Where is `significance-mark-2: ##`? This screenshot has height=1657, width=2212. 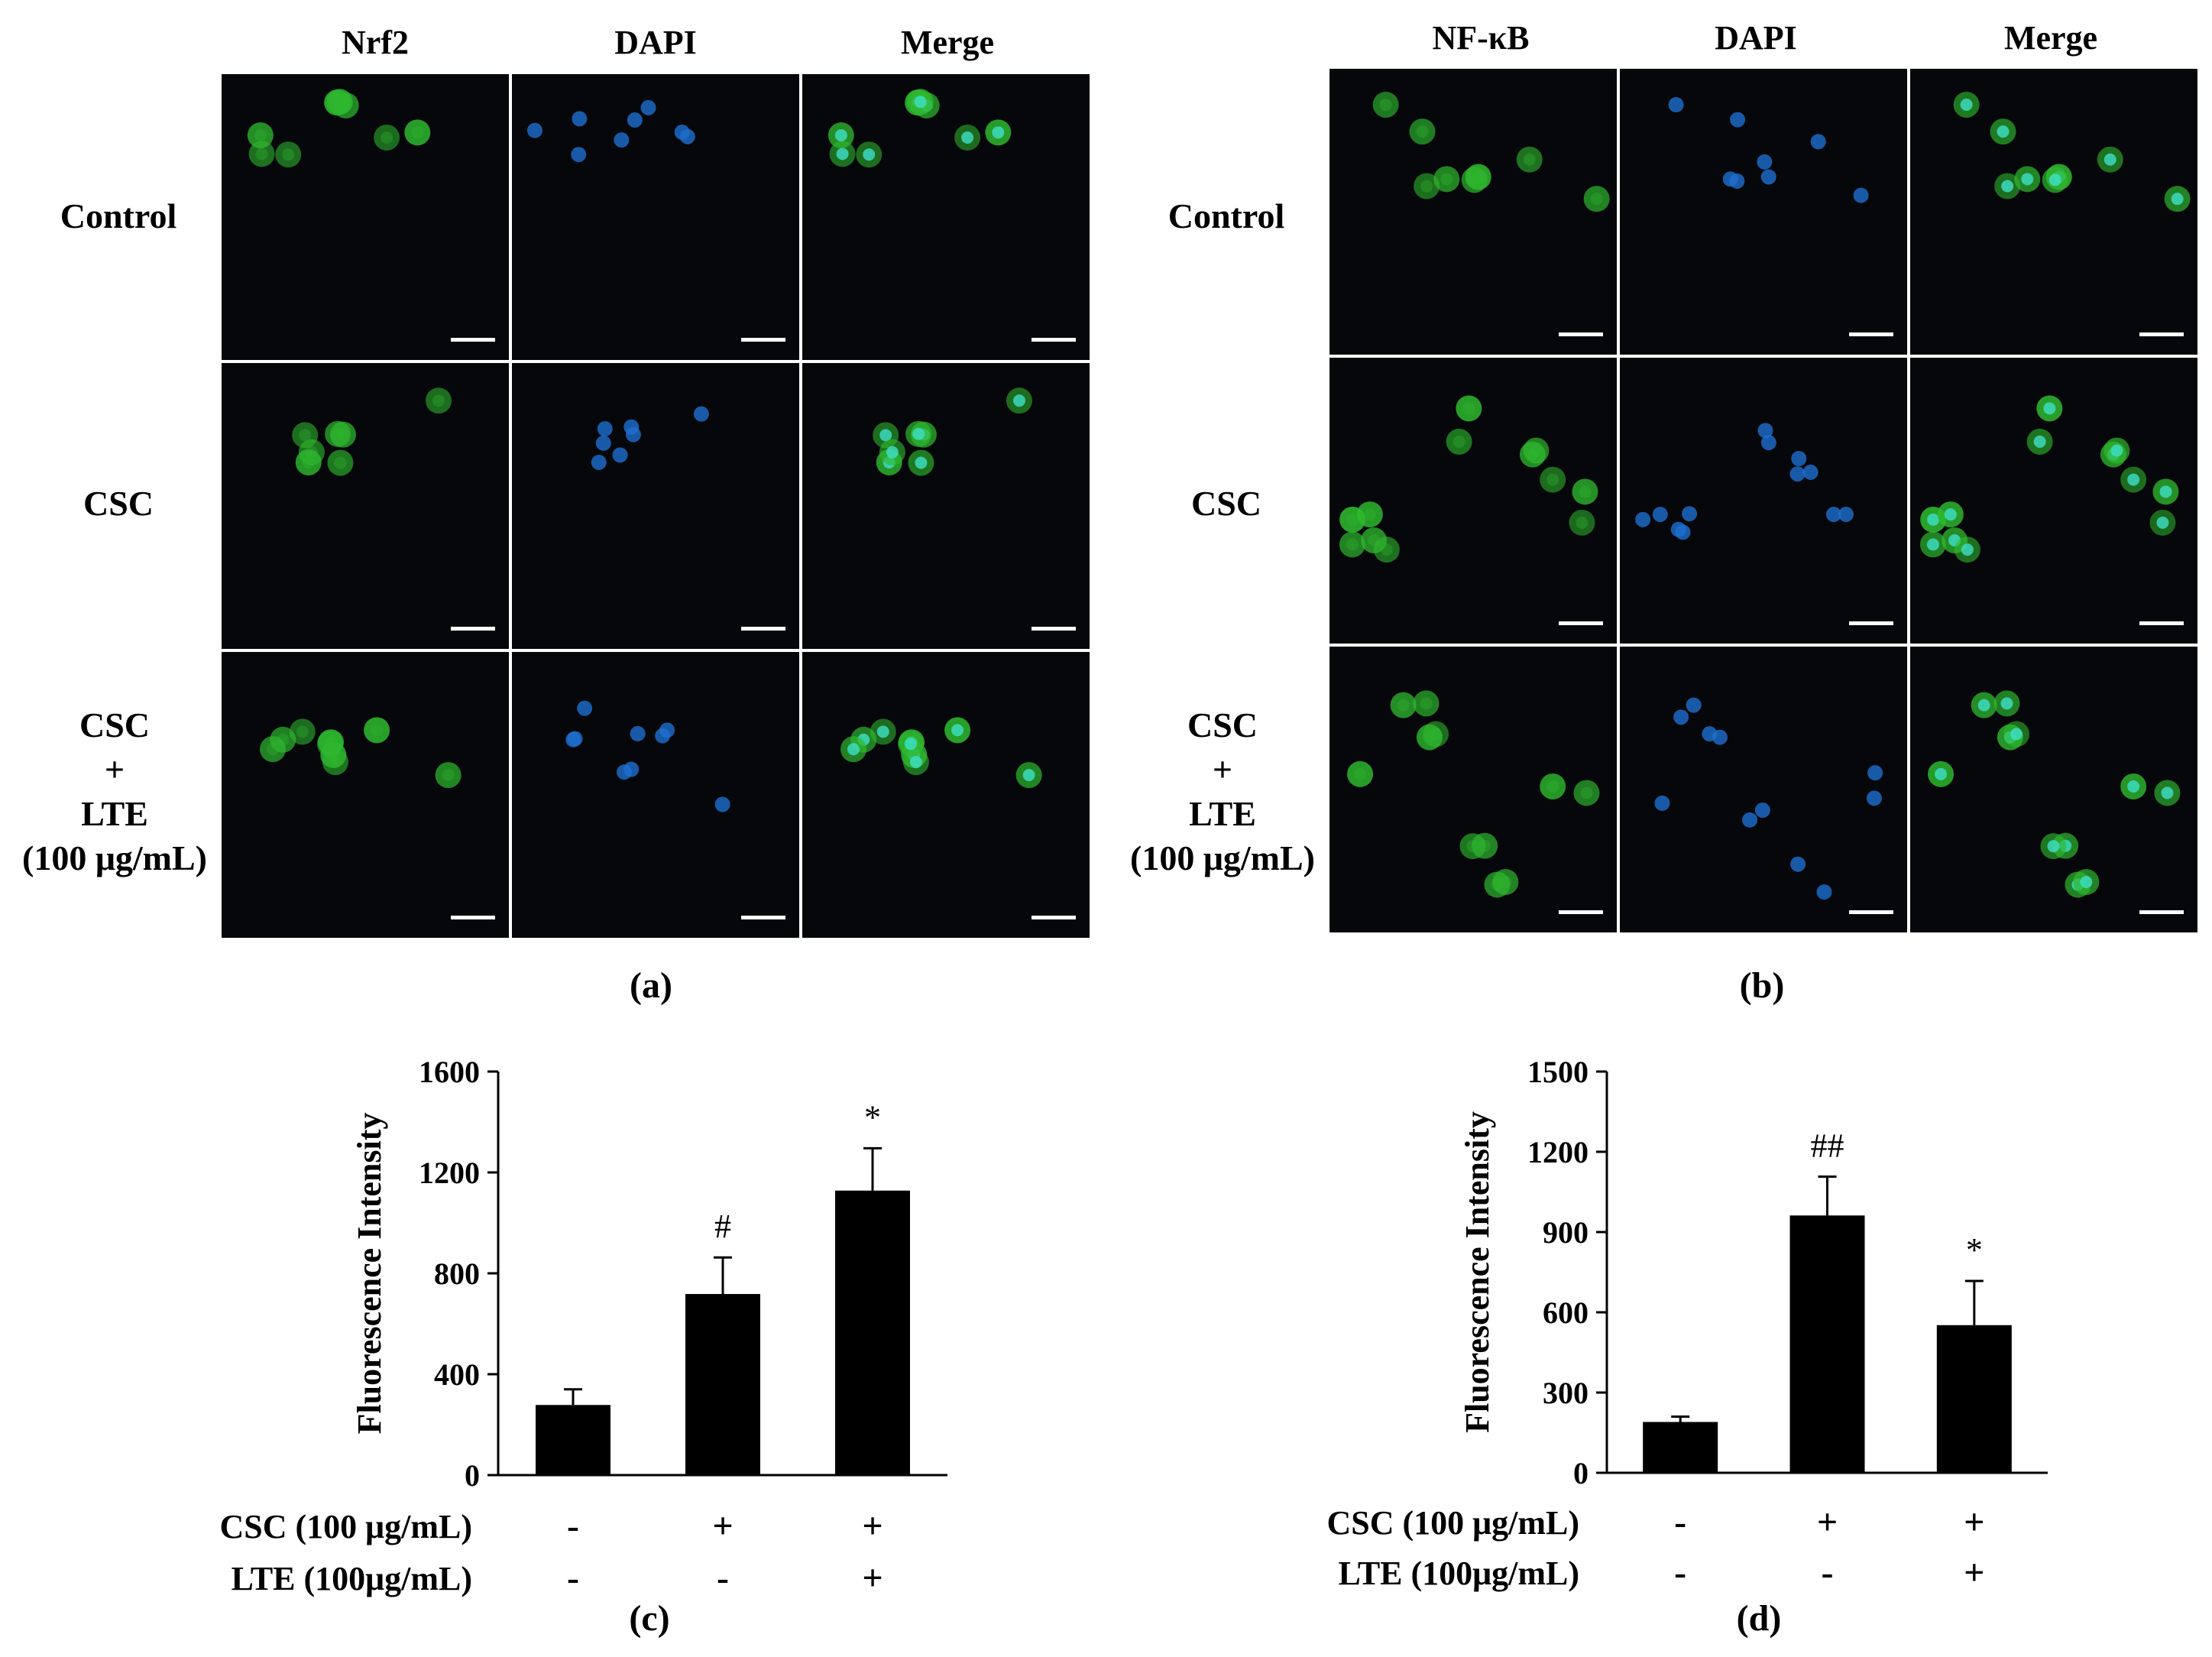
significance-mark-2: ## is located at coordinates (1827, 1146).